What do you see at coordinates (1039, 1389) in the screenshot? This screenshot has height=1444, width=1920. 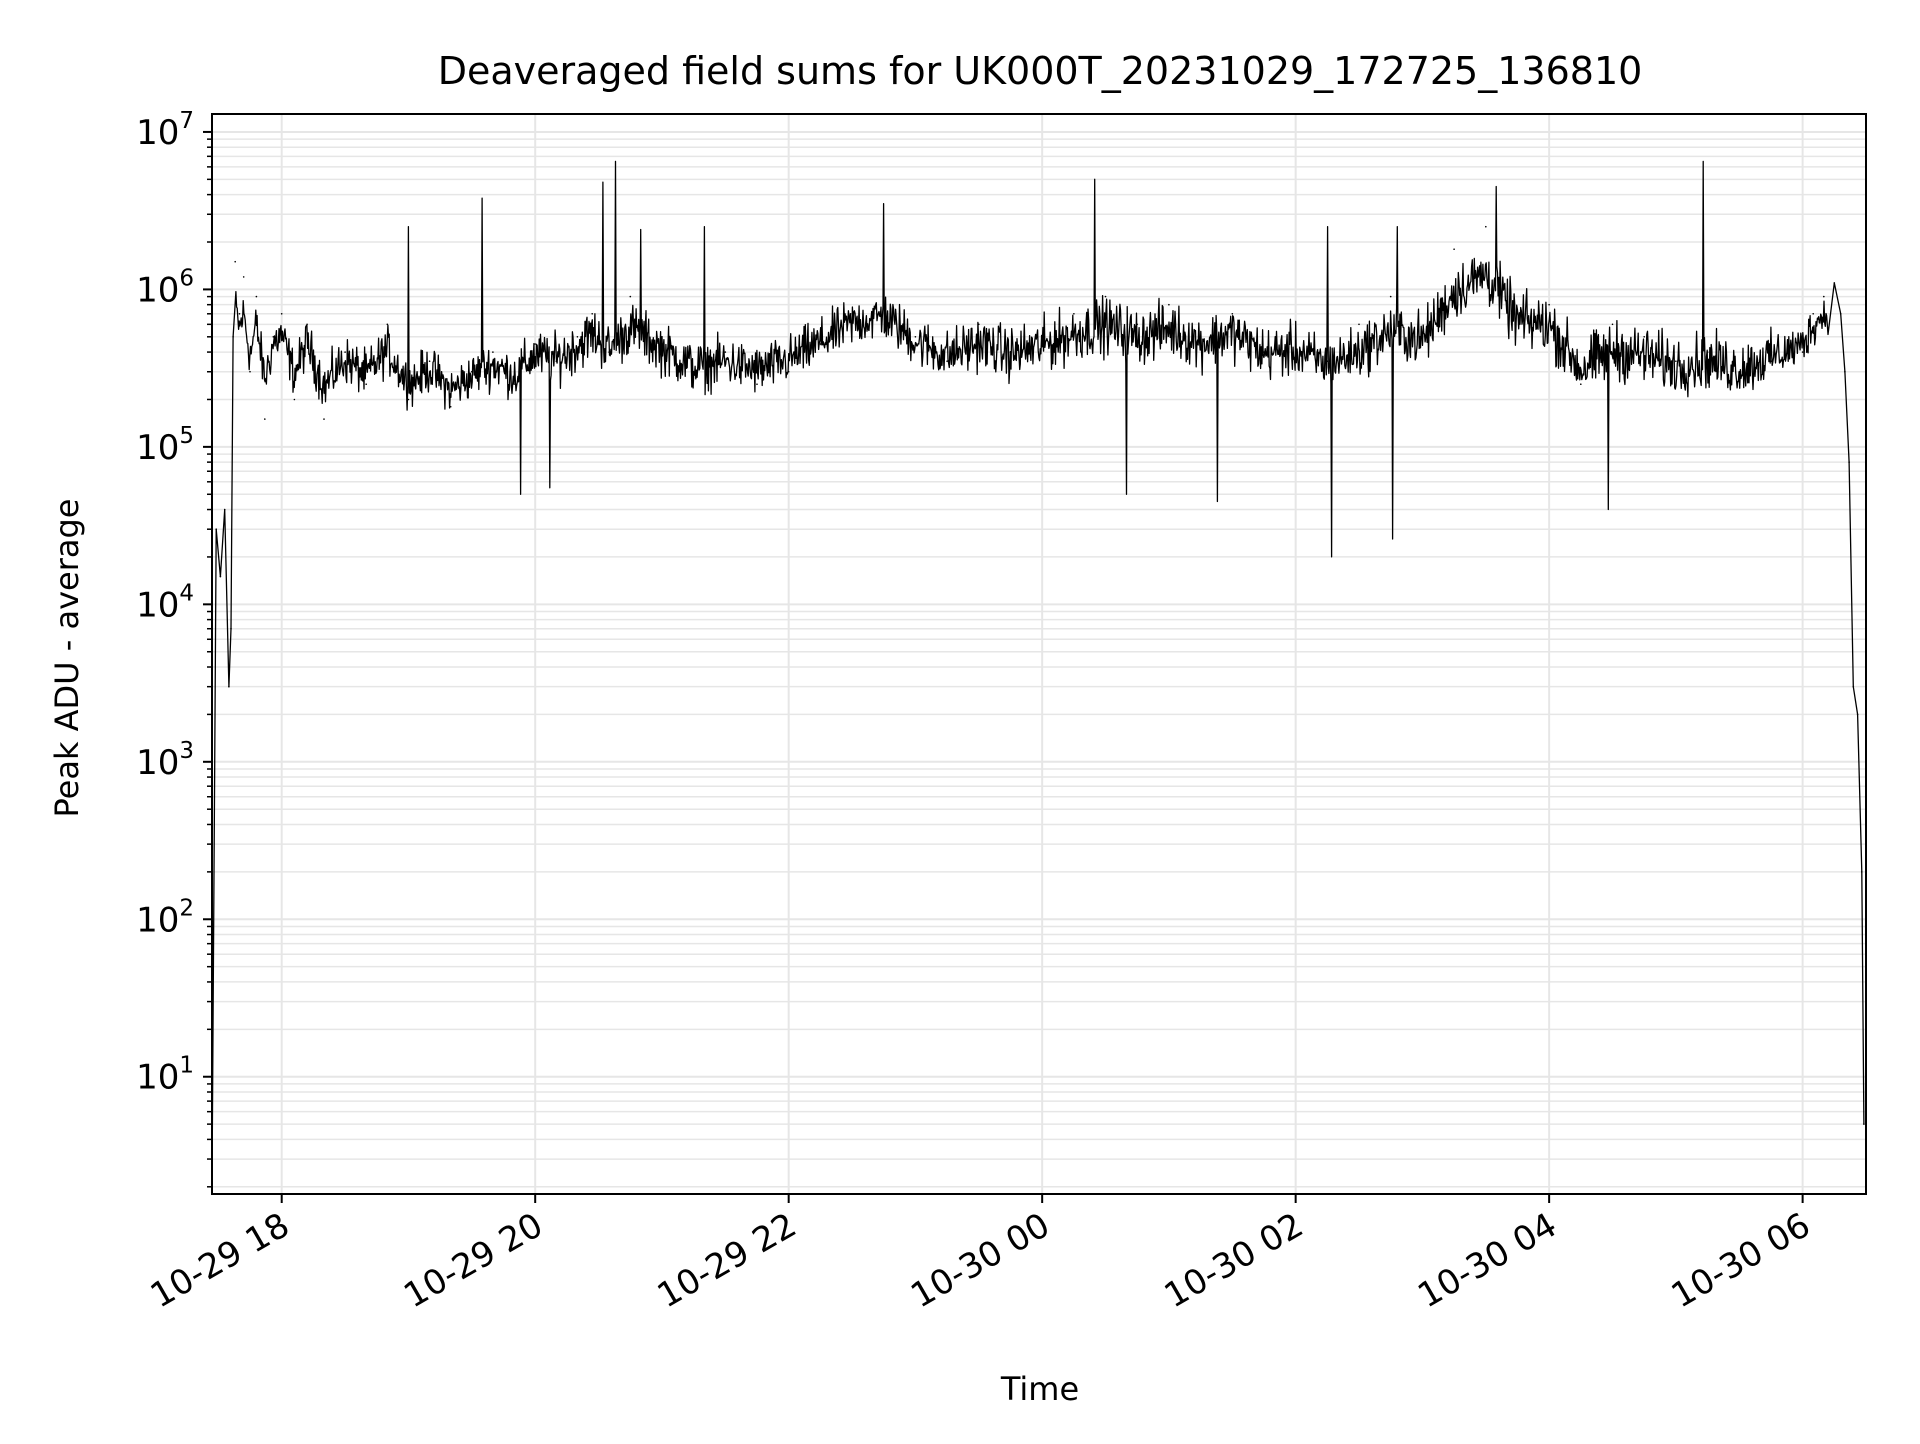 I see `x-axis-label: Time` at bounding box center [1039, 1389].